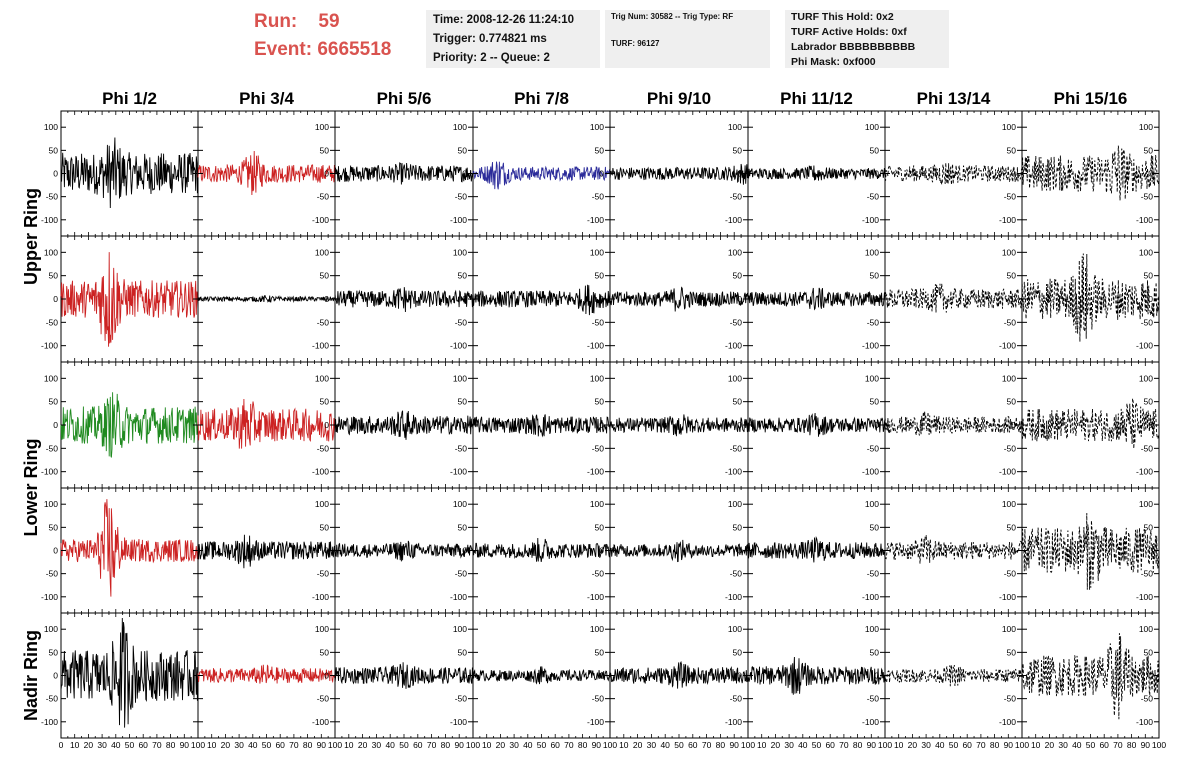  Describe the element at coordinates (981, 745) in the screenshot. I see `x-tick-label: 70` at that location.